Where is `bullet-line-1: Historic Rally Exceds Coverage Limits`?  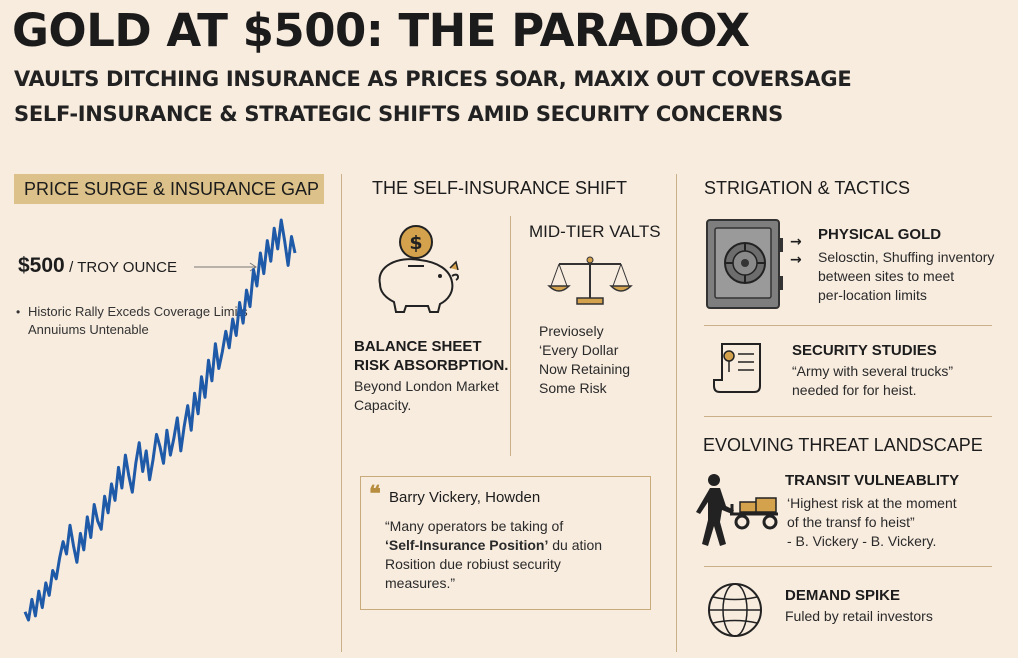
bullet-line-1: Historic Rally Exceds Coverage Limits is located at coordinates (138, 311).